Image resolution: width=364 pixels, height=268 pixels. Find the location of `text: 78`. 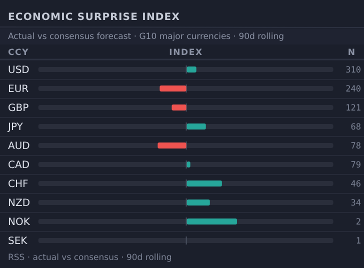

text: 78 is located at coordinates (355, 147).